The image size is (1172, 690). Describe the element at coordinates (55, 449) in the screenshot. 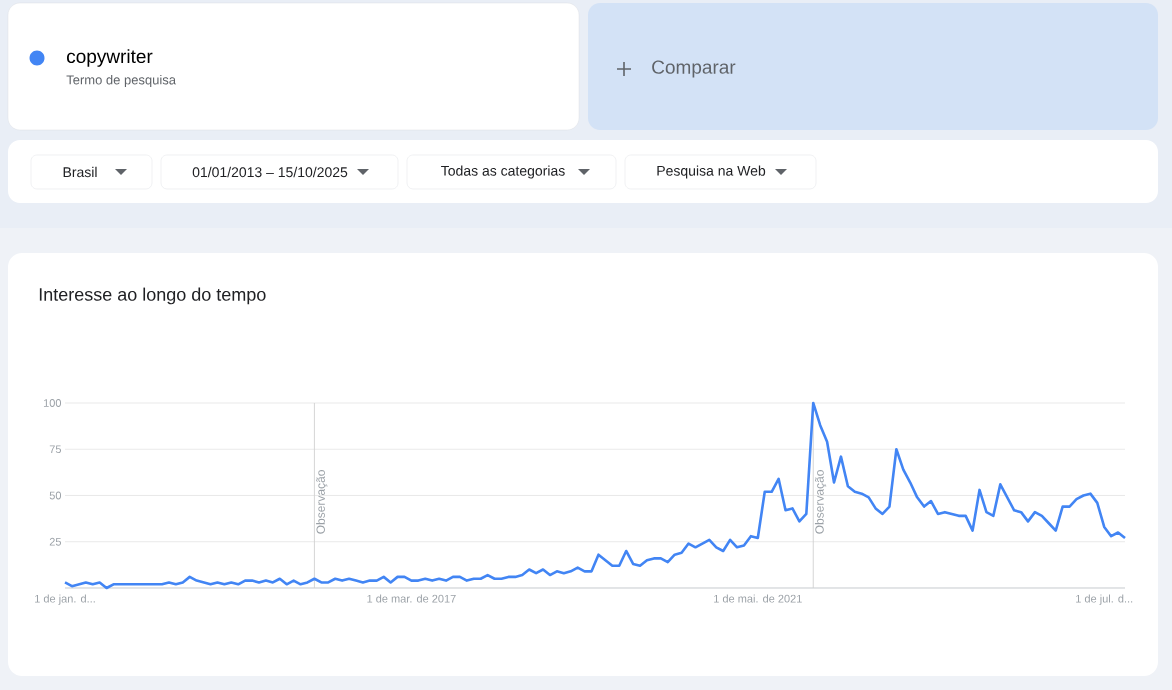

I see `y-tick-label: 75` at that location.